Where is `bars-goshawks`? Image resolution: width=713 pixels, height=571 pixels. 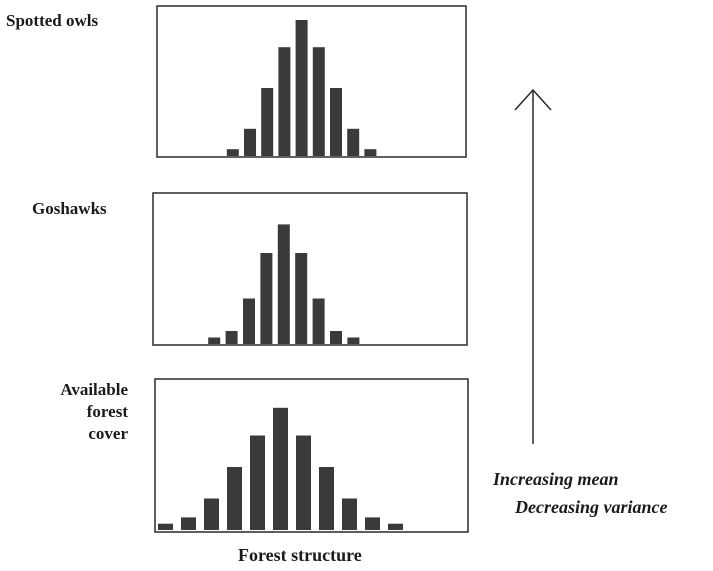
bars-goshawks is located at coordinates (284, 284).